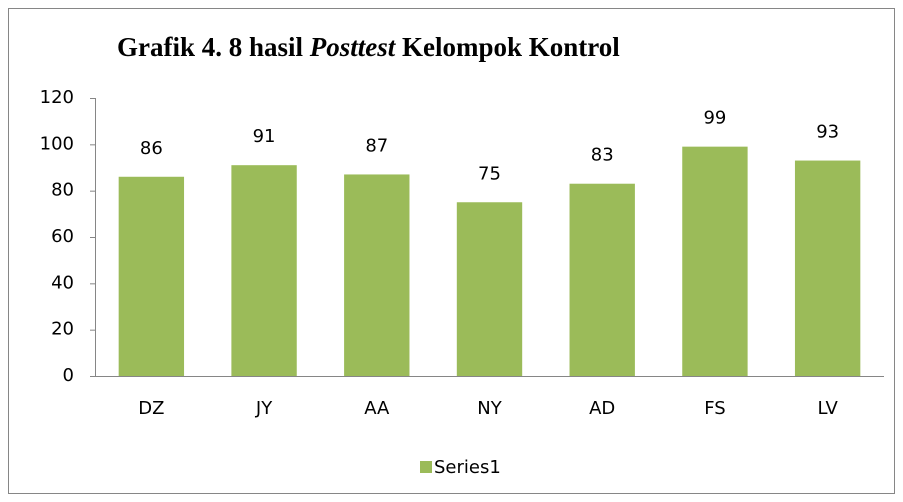 The width and height of the screenshot is (903, 502). Describe the element at coordinates (426, 467) in the screenshot. I see `legend-swatch` at that location.